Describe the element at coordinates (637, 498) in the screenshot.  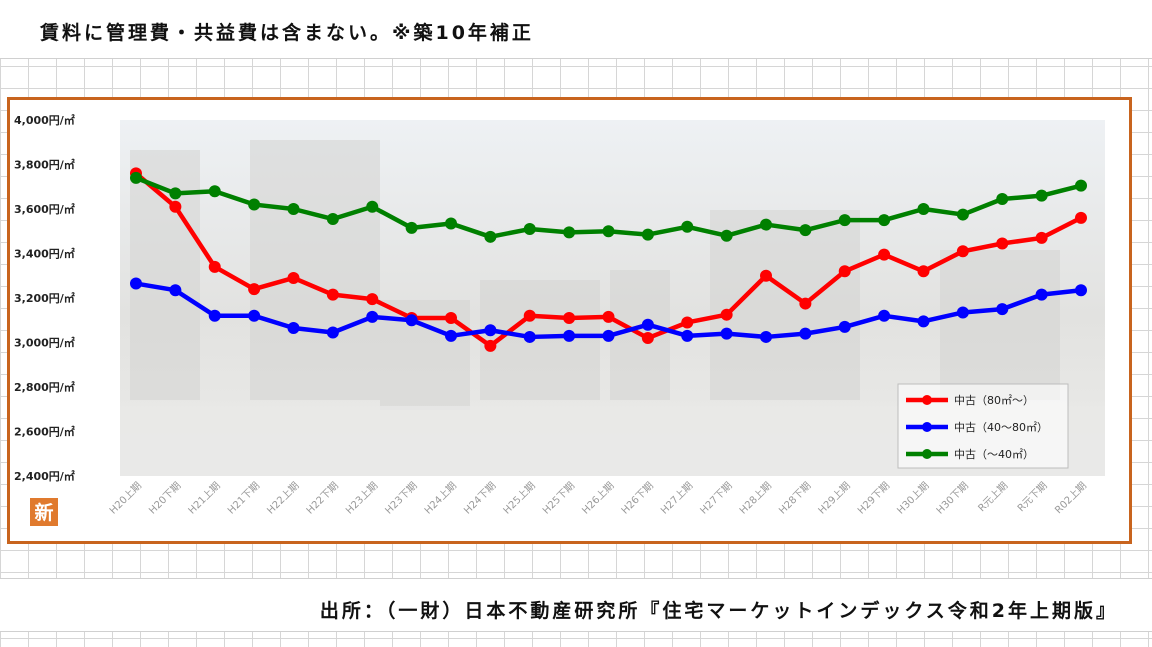
I see `x-tick-label: H26下期` at that location.